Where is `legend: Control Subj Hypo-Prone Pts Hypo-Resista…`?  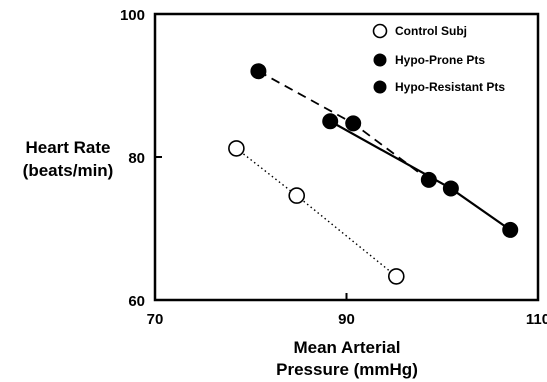 legend: Control Subj Hypo-Prone Pts Hypo-Resista… is located at coordinates (438, 58).